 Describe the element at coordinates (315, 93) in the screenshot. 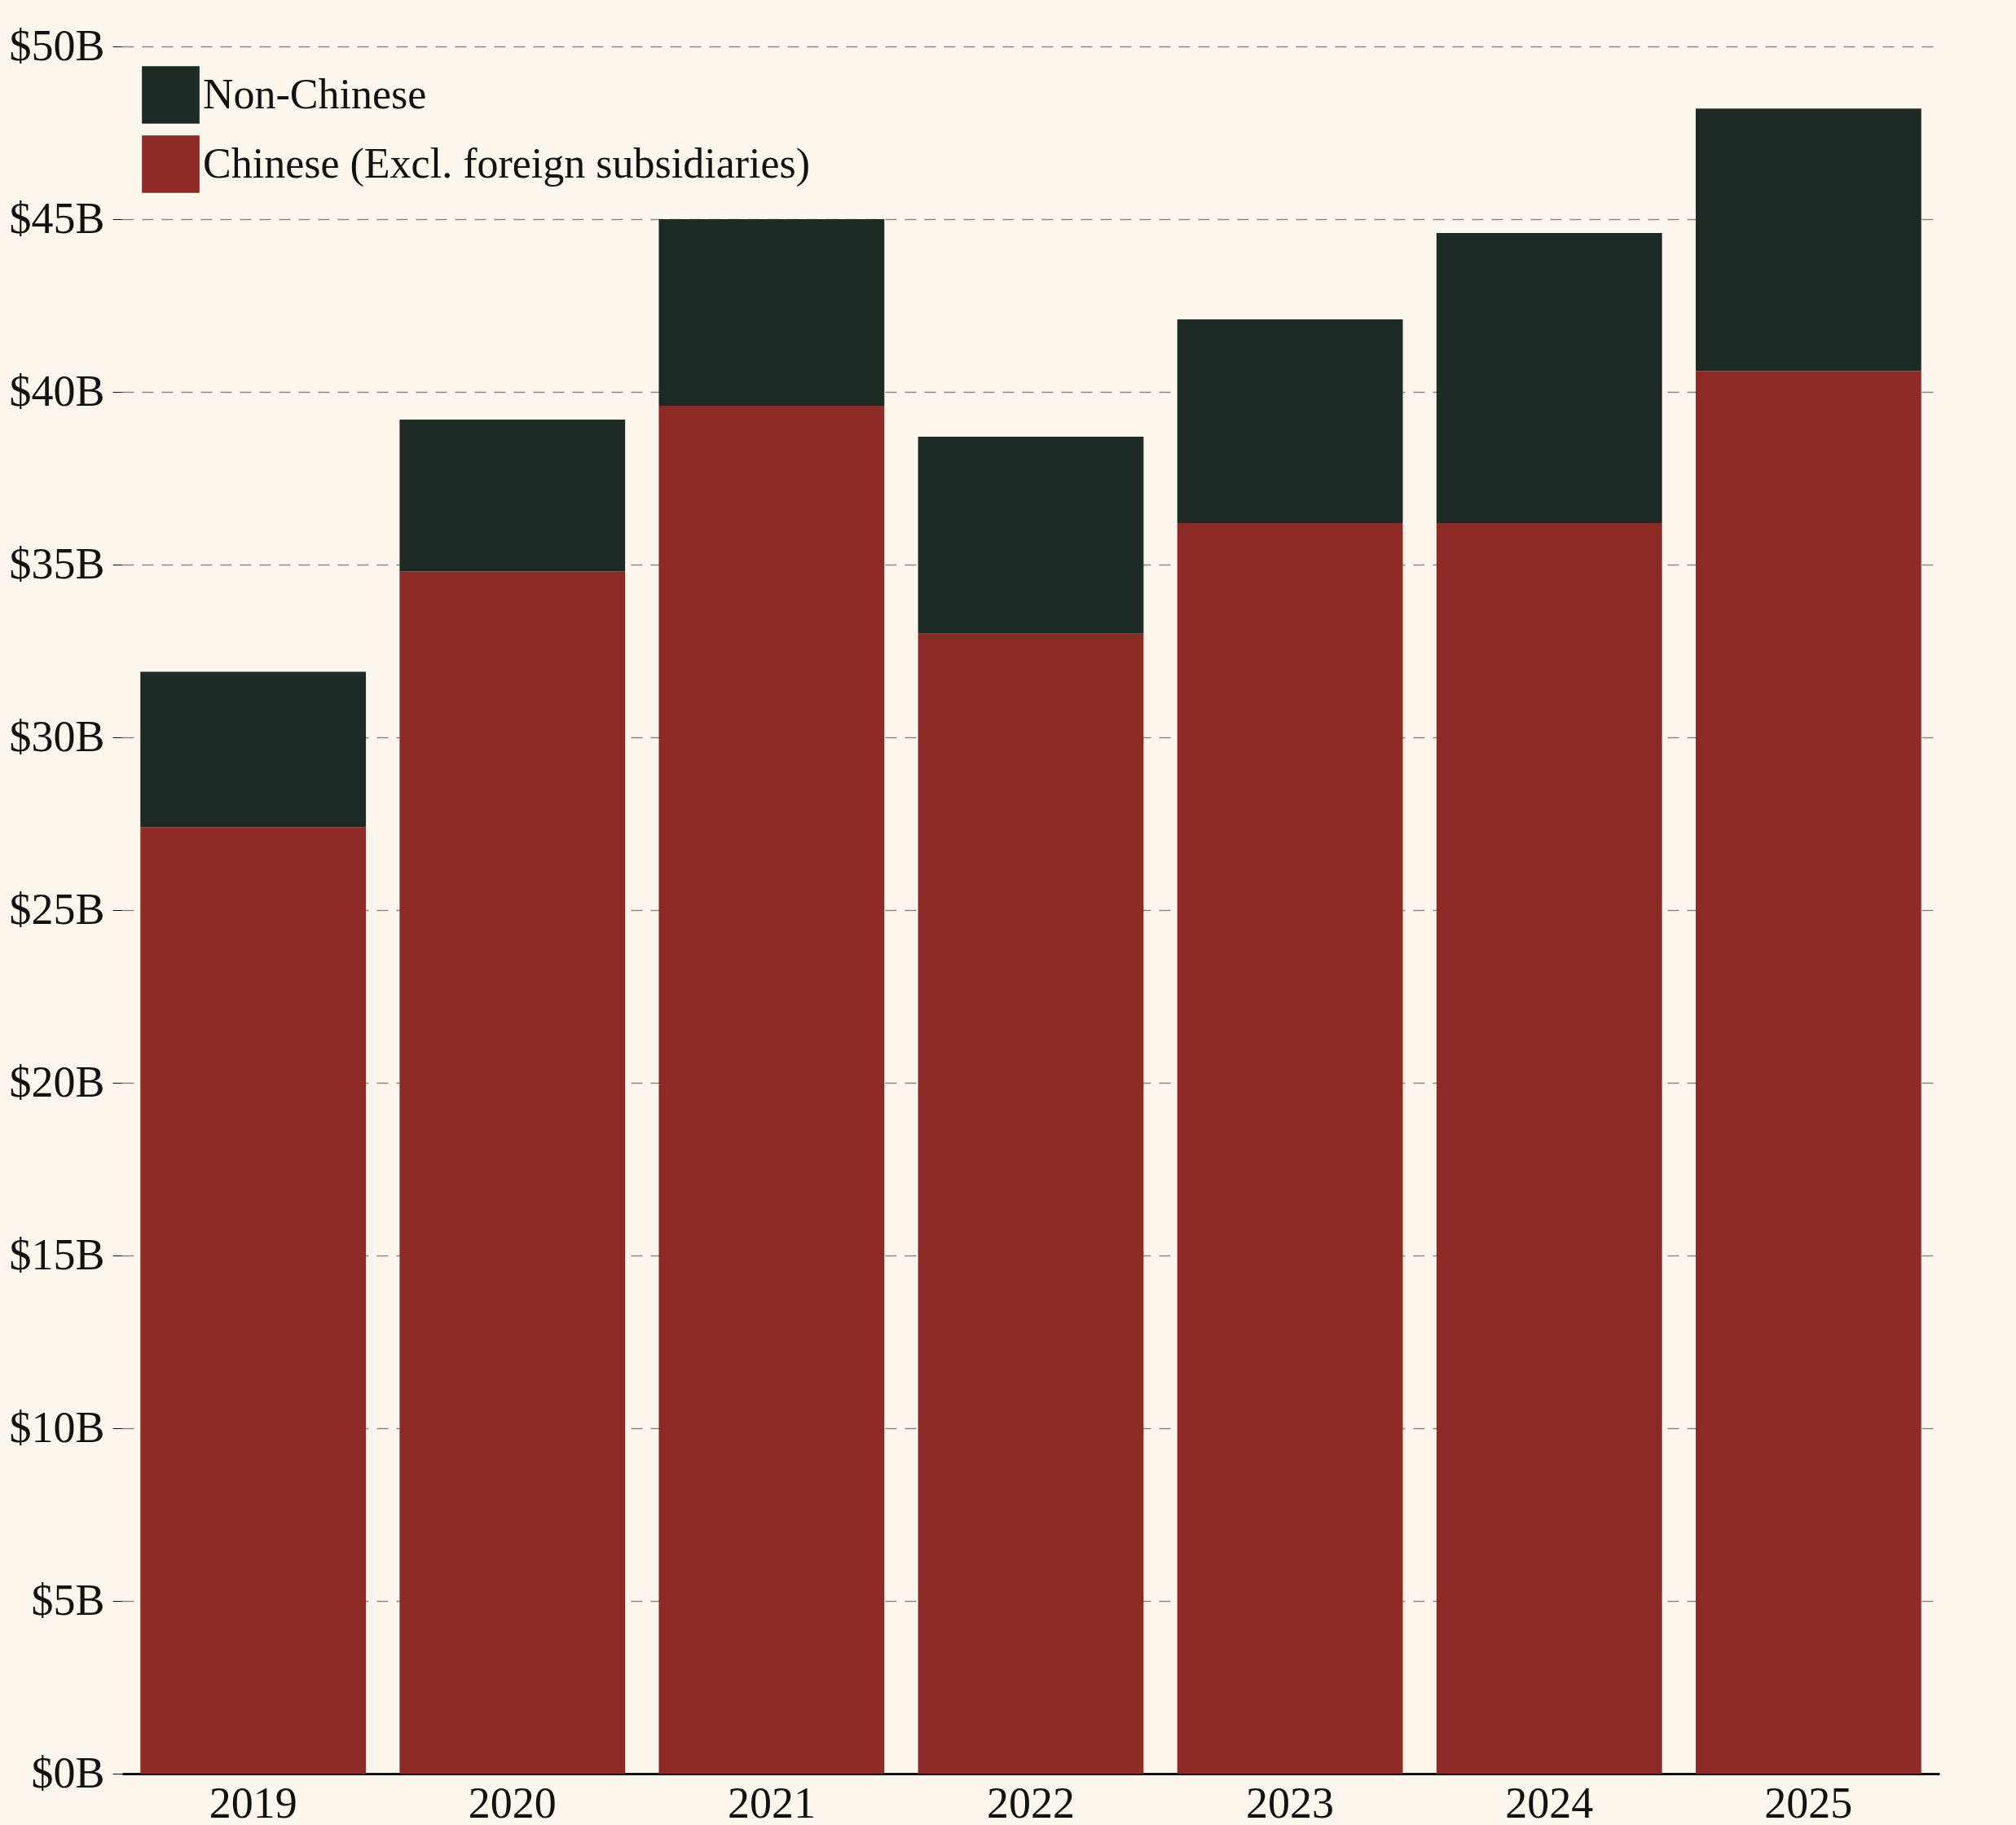

I see `legend-label: Non-Chinese` at that location.